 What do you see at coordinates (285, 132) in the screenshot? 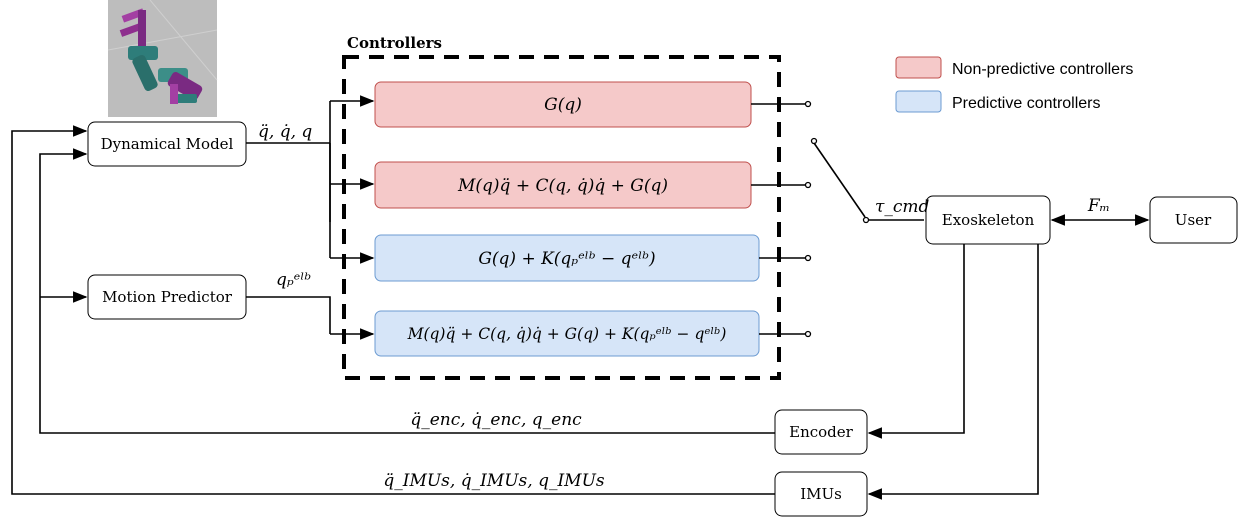
I see `model-output-label: q̈, q̇, q` at bounding box center [285, 132].